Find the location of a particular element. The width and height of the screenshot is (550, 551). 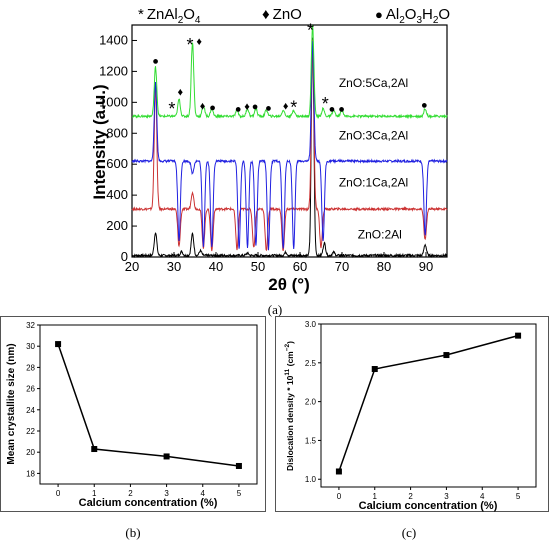

xrd-x-axis-label: 2θ (°) is located at coordinates (289, 284).